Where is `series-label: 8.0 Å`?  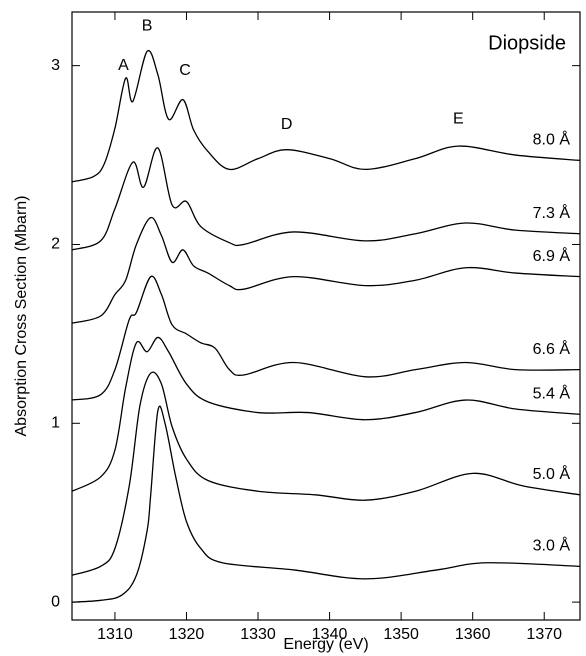
series-label: 8.0 Å is located at coordinates (552, 139).